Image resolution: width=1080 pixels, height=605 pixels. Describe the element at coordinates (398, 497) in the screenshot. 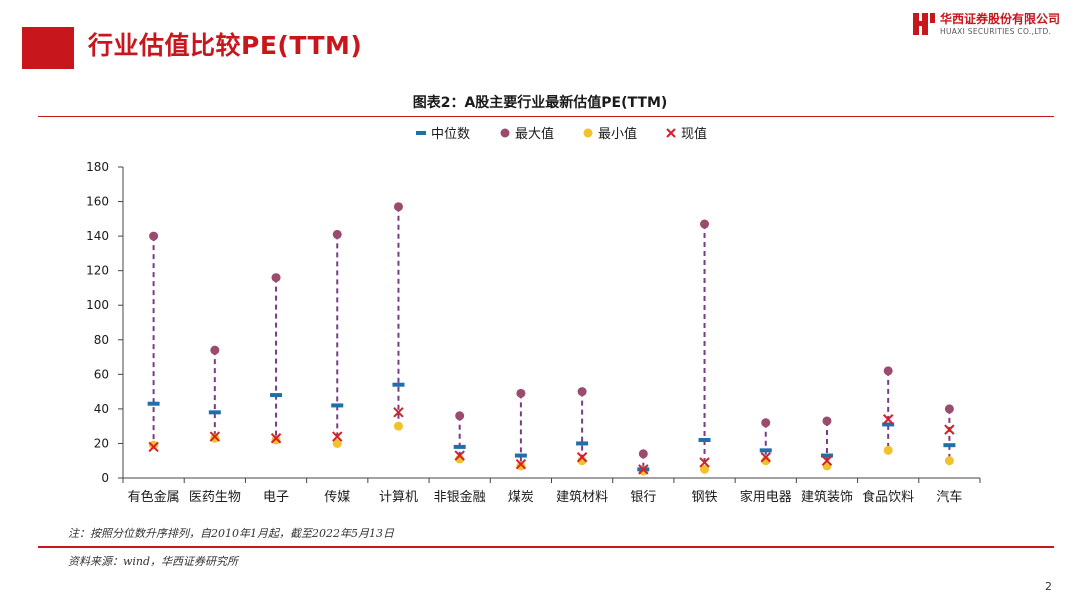

I see `x-category-label: 计算机` at that location.